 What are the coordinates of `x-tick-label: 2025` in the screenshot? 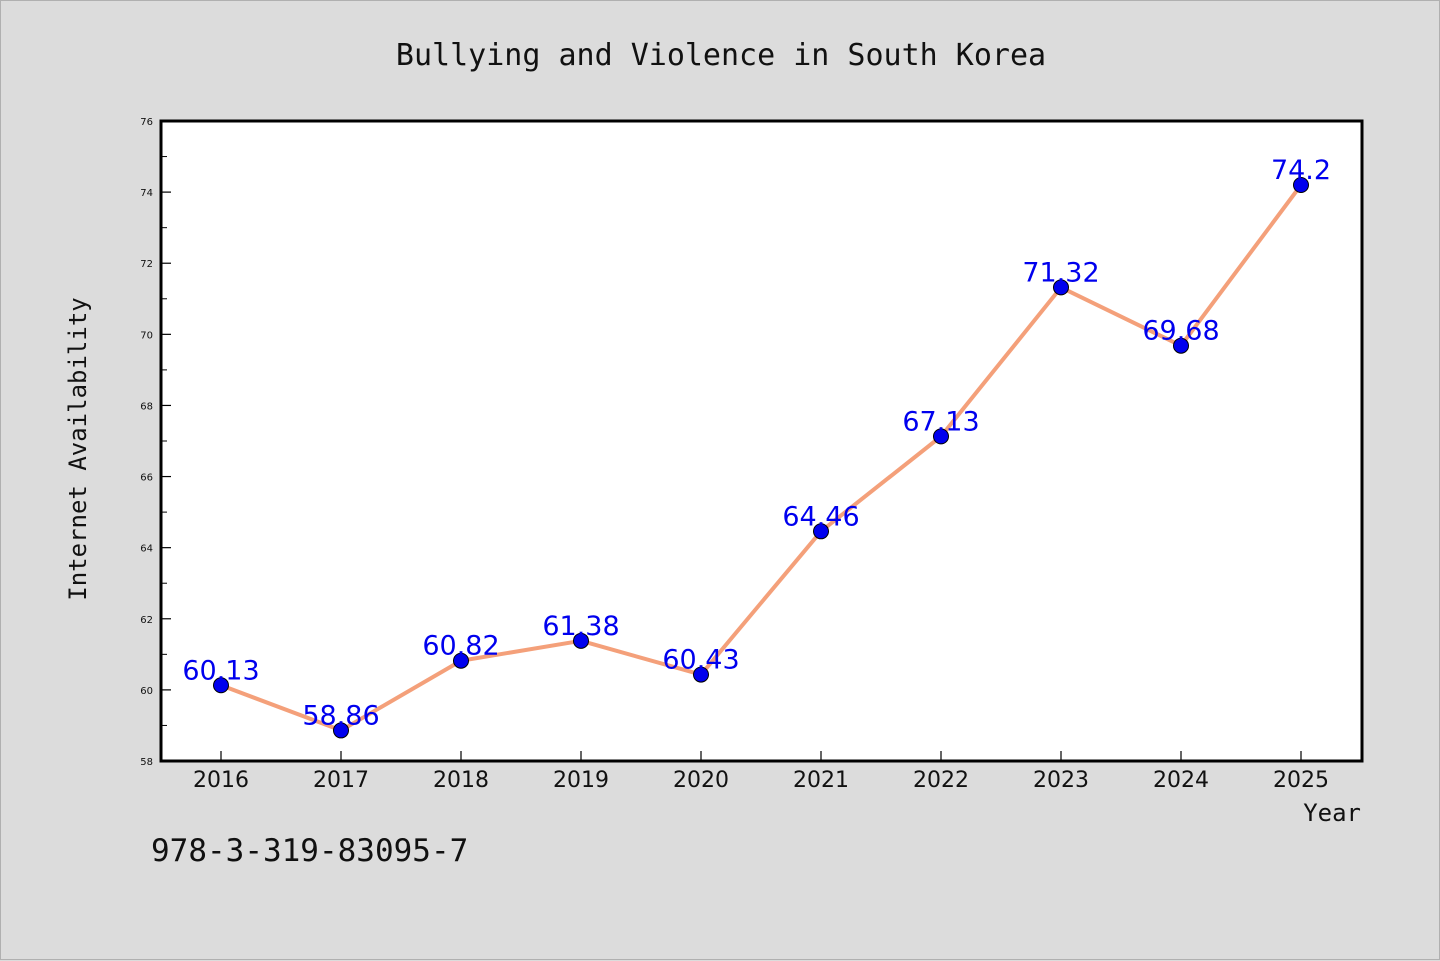 It's located at (1301, 780).